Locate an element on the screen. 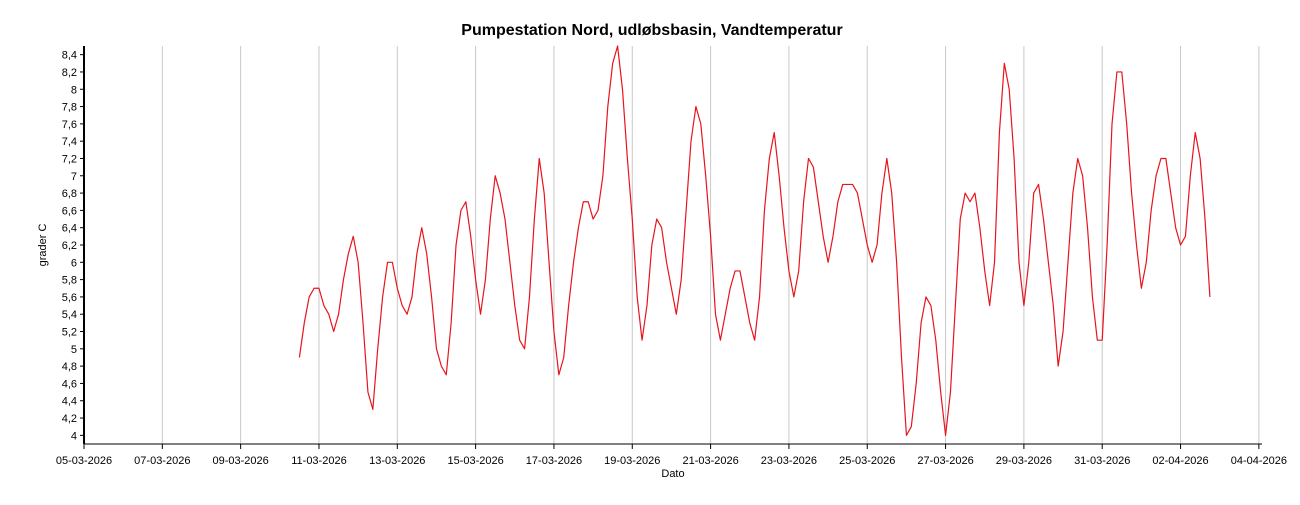 This screenshot has width=1300, height=505. y-tick-label: 8 is located at coordinates (74, 90).